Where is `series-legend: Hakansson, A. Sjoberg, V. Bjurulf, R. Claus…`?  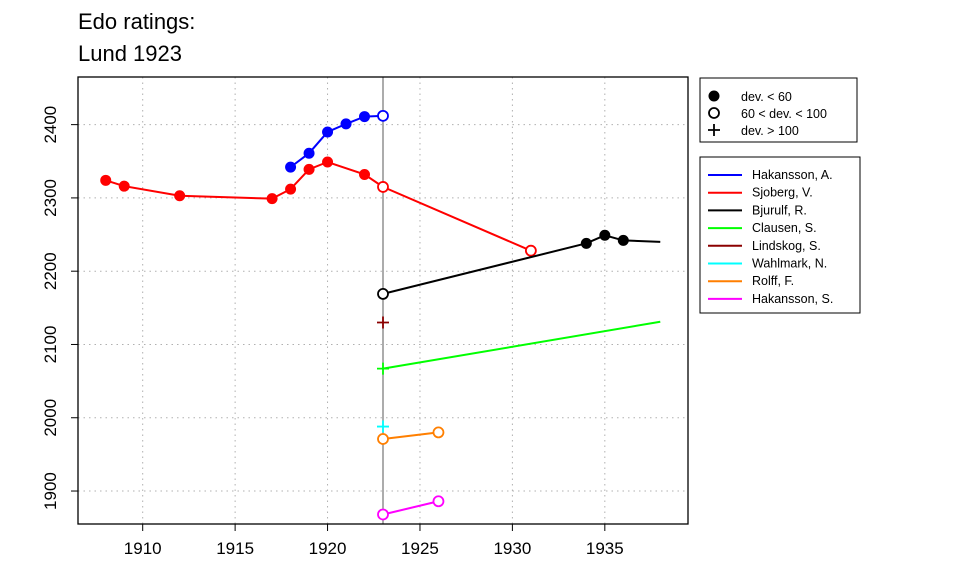
series-legend: Hakansson, A. Sjoberg, V. Bjurulf, R. Claus… is located at coordinates (780, 235).